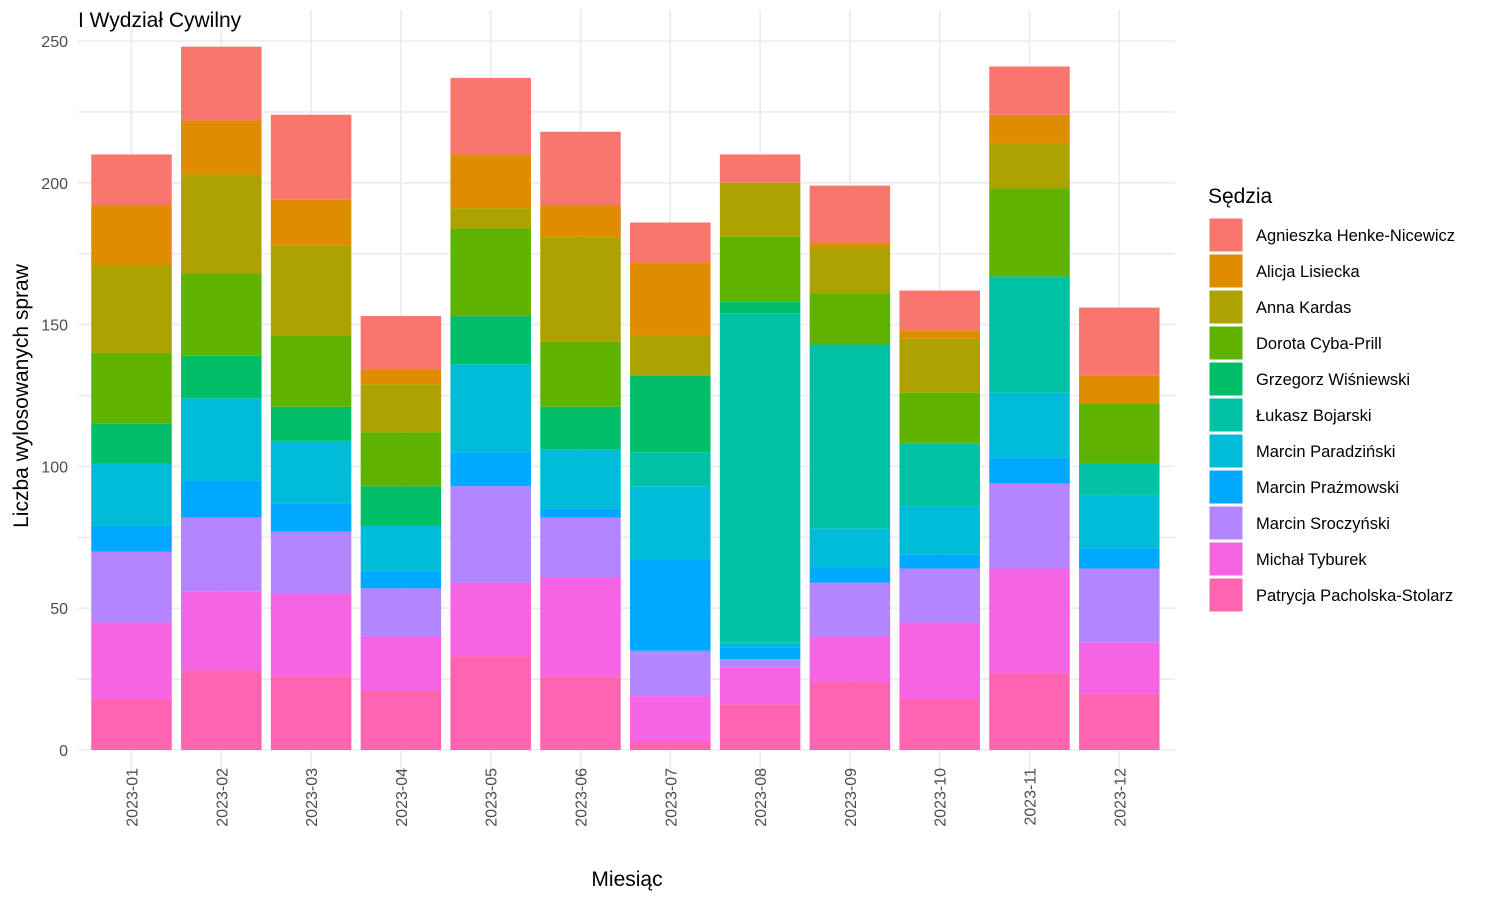  Describe the element at coordinates (54, 397) in the screenshot. I see `y-axis-ticks: 0 50 100 150 200 250` at that location.